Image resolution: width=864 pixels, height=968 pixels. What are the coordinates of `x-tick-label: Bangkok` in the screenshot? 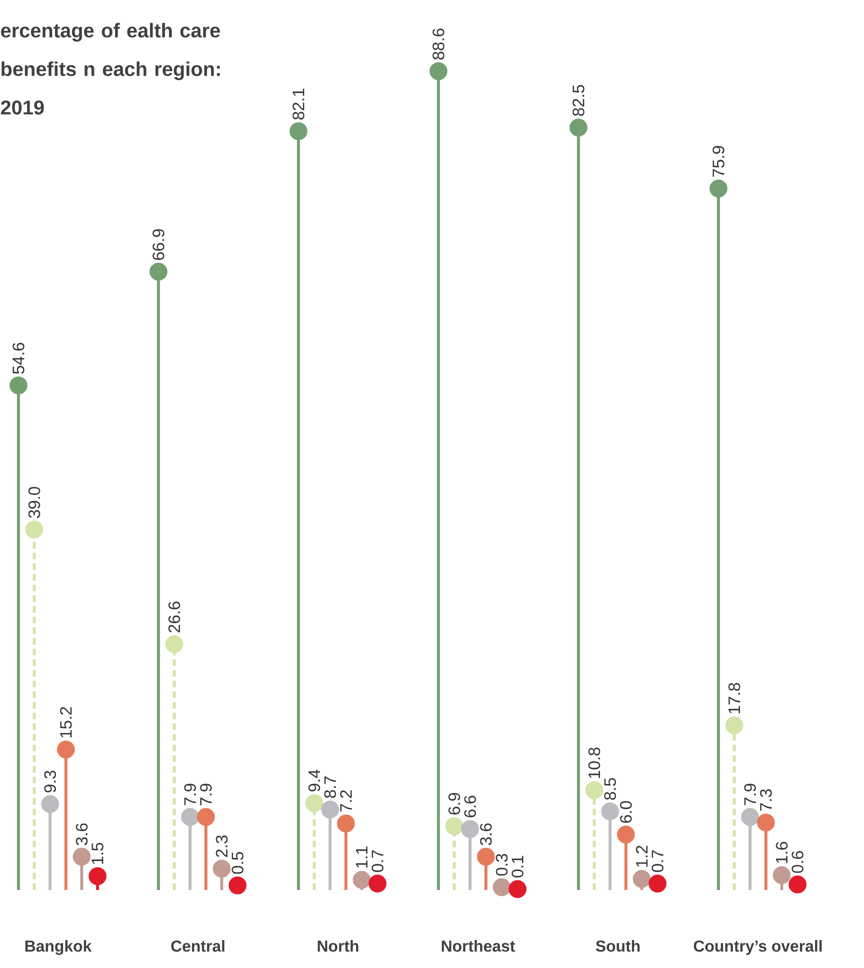 It's located at (58, 947).